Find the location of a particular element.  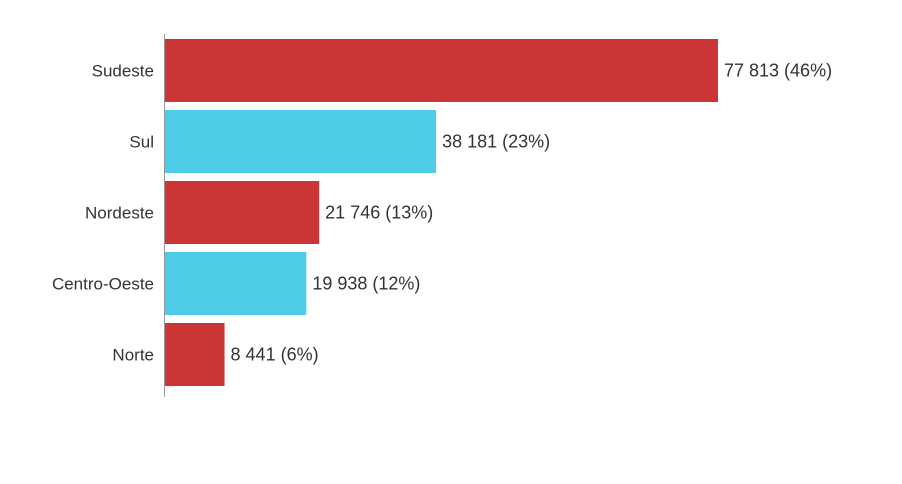

value-label: 77 813 (46%) is located at coordinates (778, 71).